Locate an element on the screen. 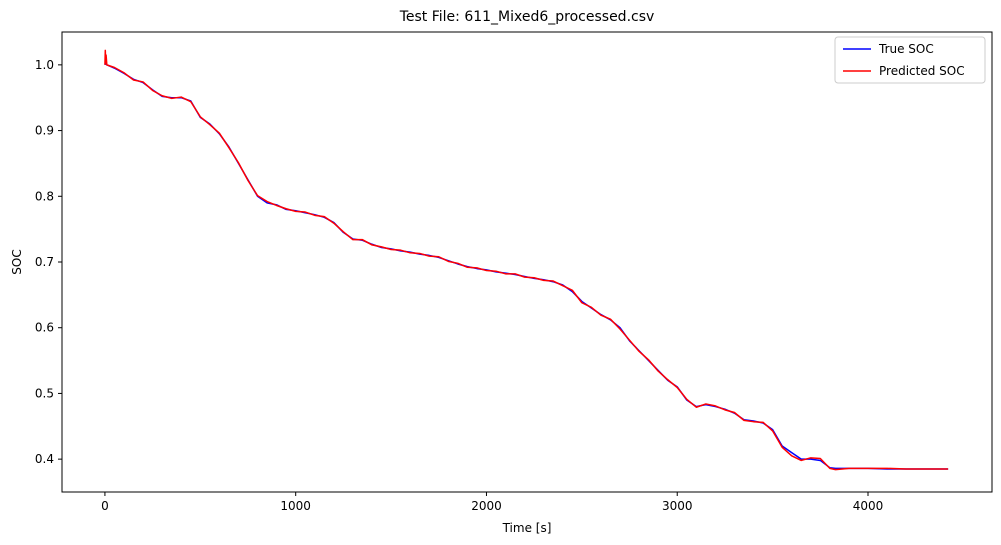 The image size is (1001, 545). x-tick-label: 2000 is located at coordinates (486, 506).